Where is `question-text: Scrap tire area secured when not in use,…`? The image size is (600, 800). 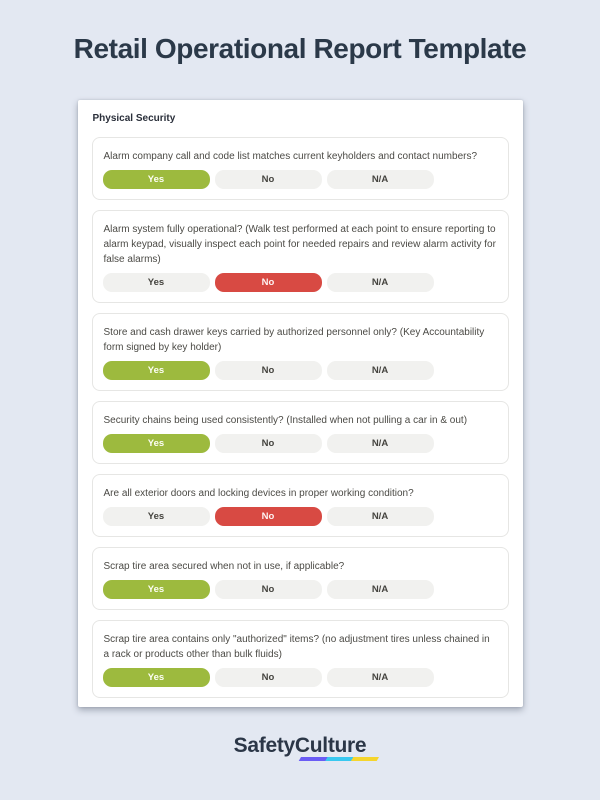
question-text: Scrap tire area secured when not in use,… is located at coordinates (224, 566).